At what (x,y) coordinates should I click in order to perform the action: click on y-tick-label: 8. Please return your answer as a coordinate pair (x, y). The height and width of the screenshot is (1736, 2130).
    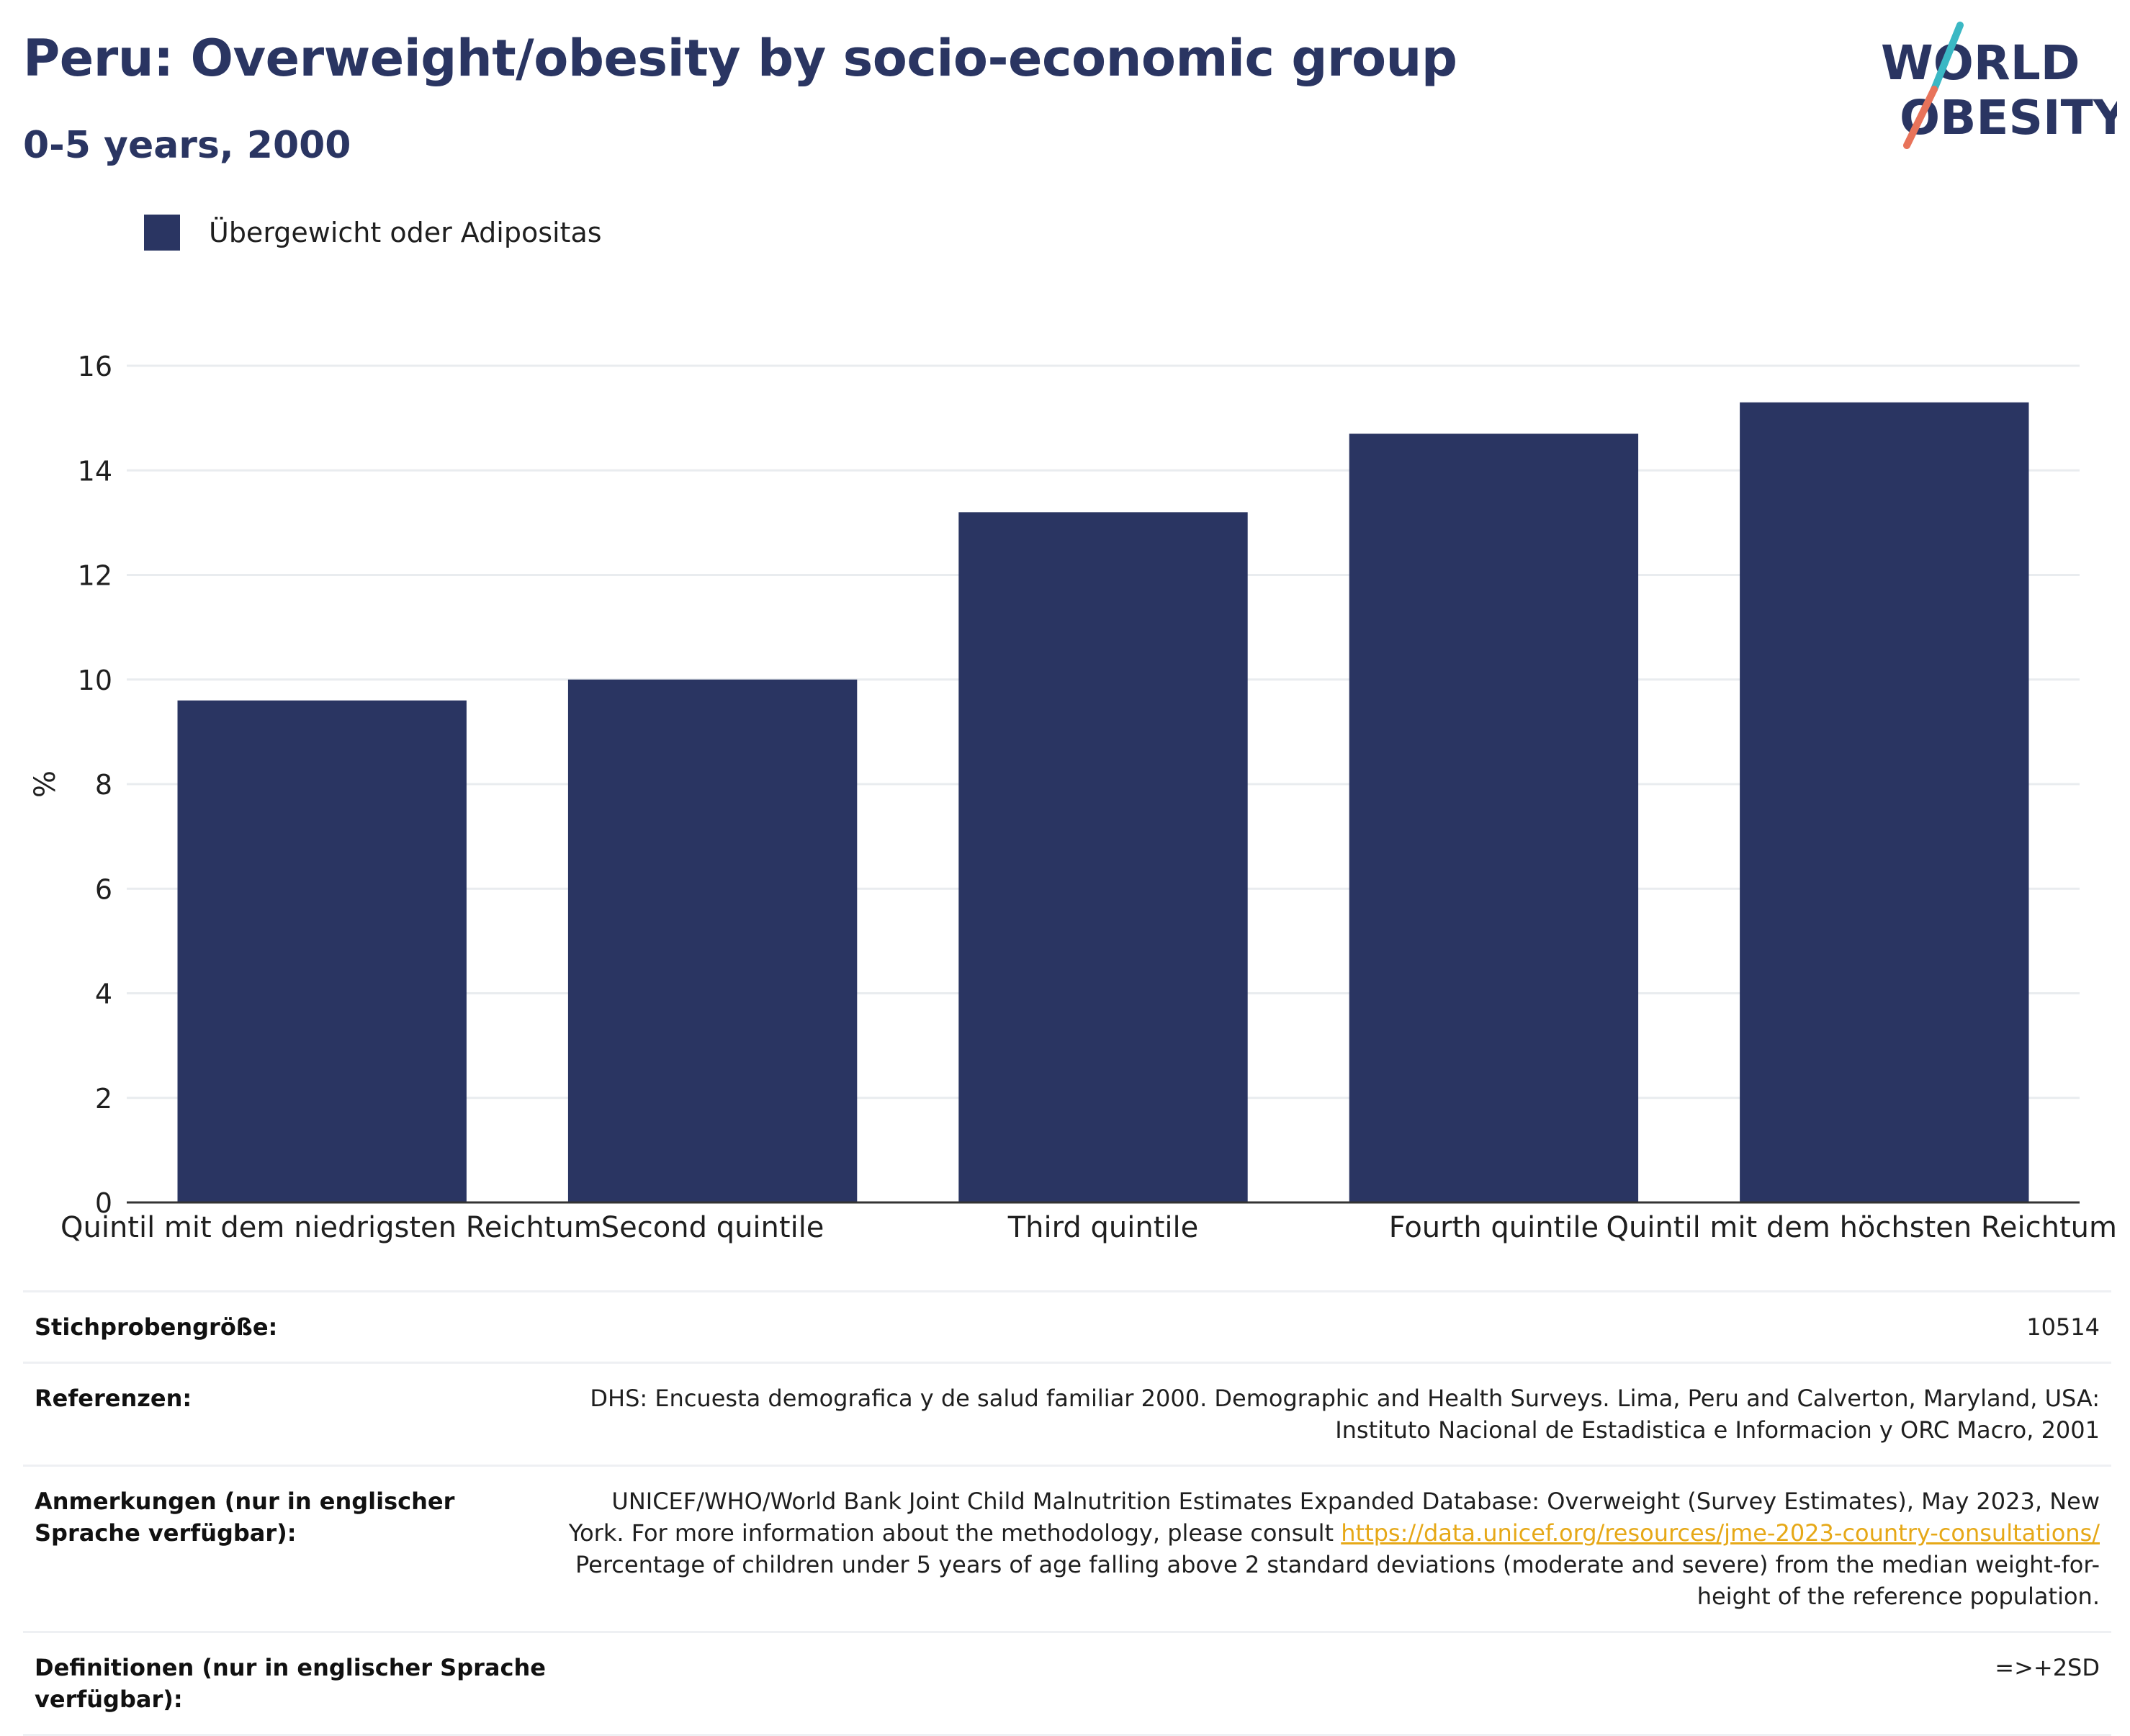
    Looking at the image, I should click on (103, 785).